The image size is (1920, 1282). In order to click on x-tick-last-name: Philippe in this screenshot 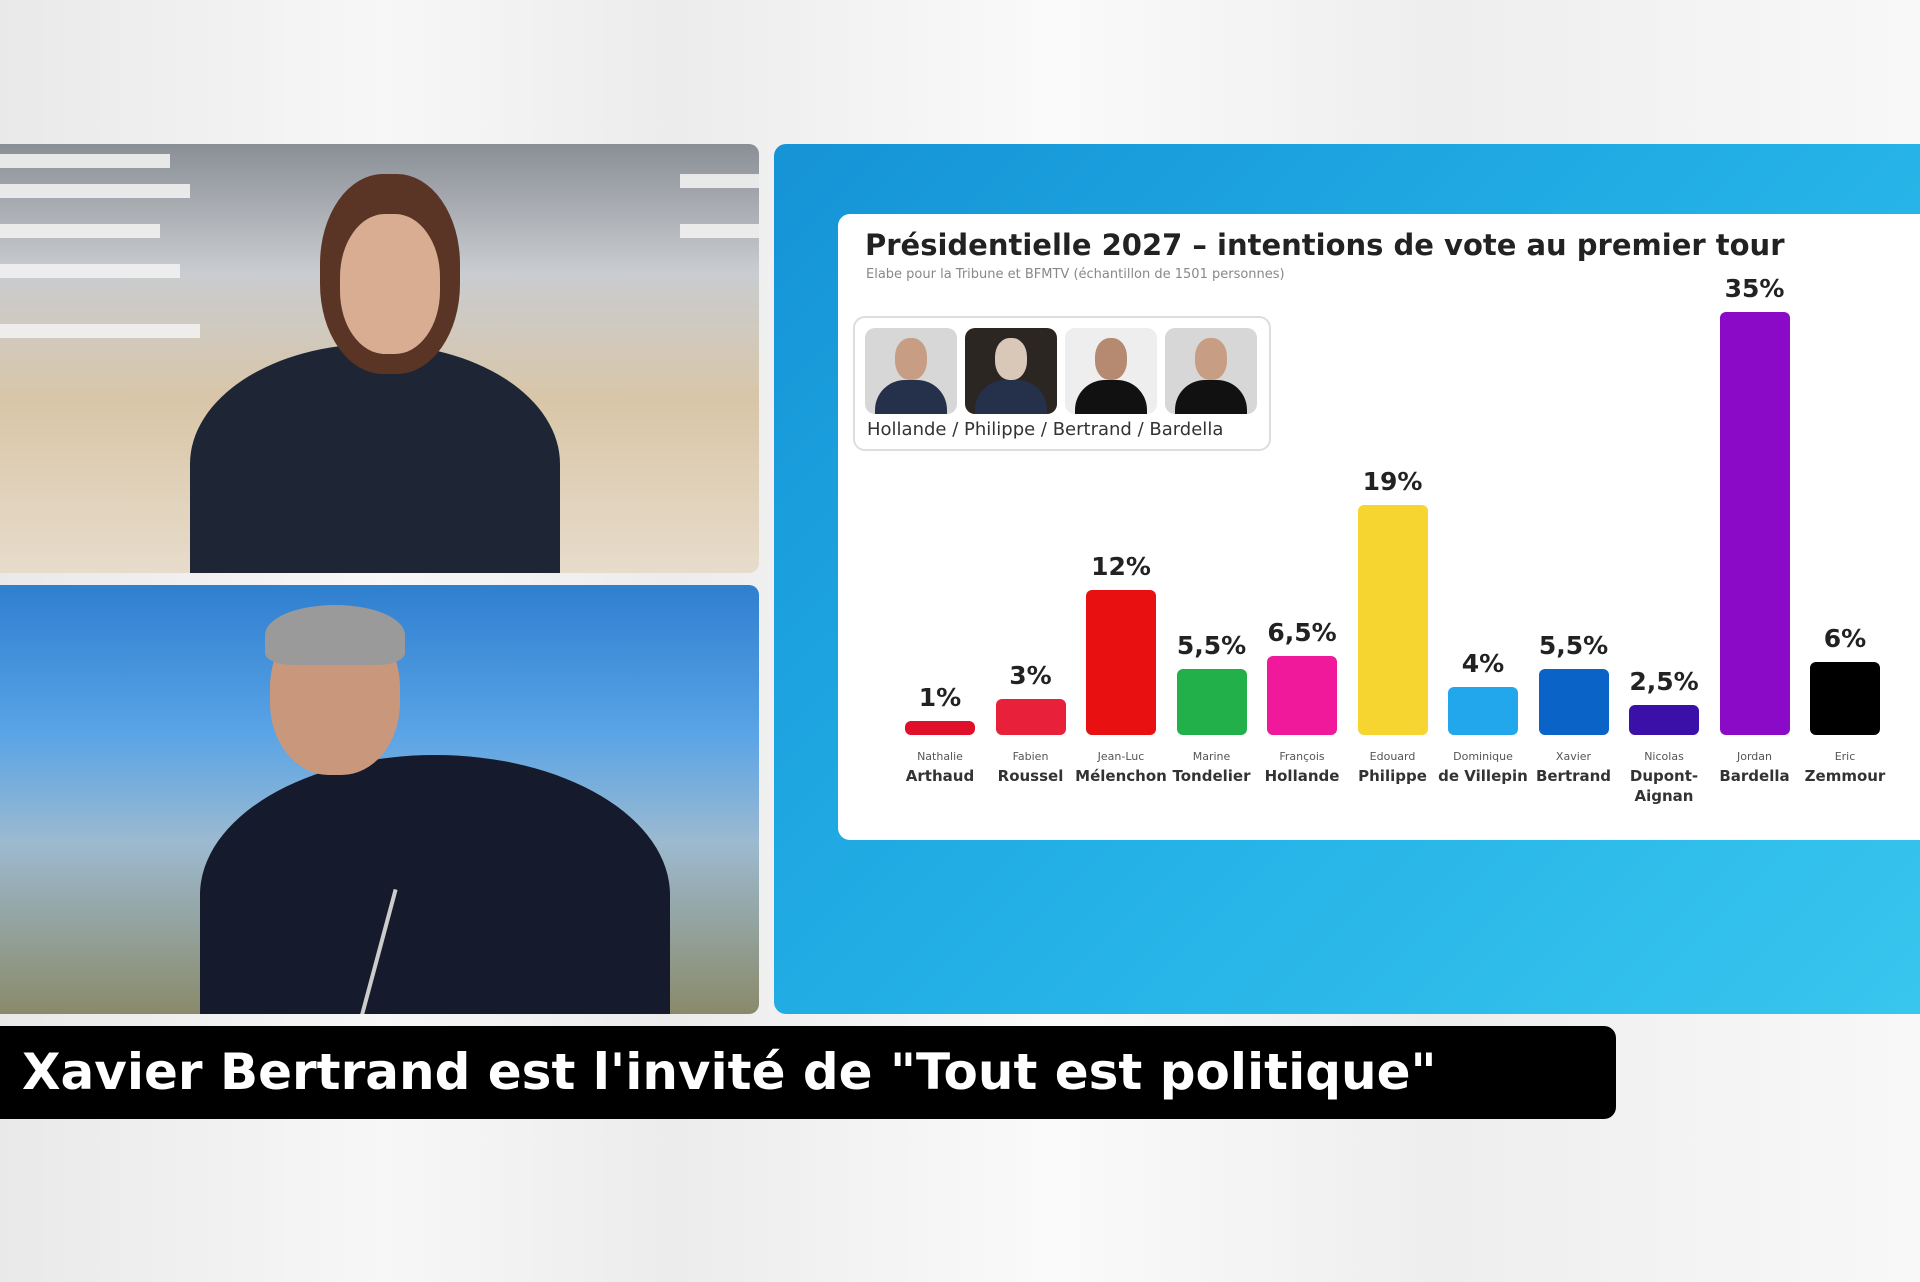, I will do `click(1392, 776)`.